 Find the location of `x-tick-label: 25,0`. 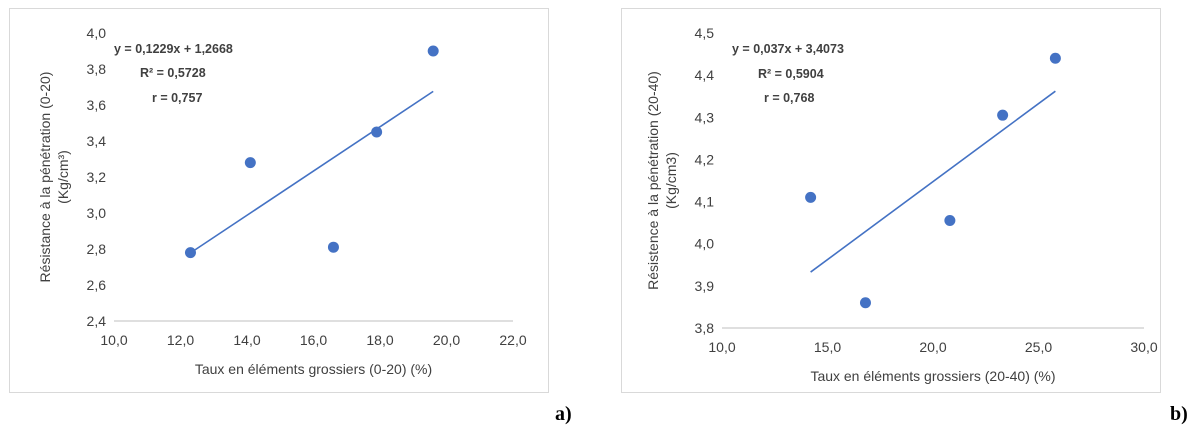

x-tick-label: 25,0 is located at coordinates (1038, 347).